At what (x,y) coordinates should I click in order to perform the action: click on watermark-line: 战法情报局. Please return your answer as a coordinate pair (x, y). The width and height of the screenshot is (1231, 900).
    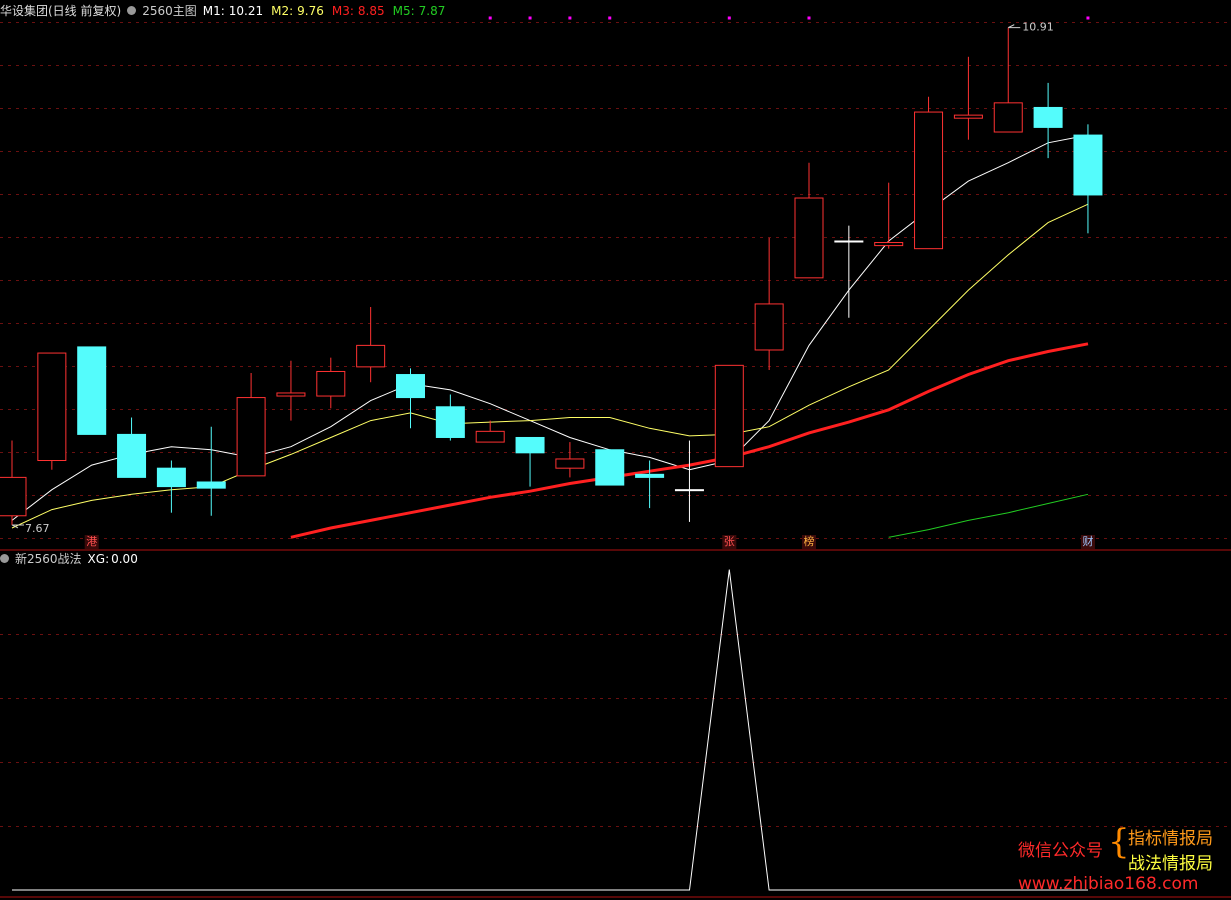
    Looking at the image, I should click on (1170, 864).